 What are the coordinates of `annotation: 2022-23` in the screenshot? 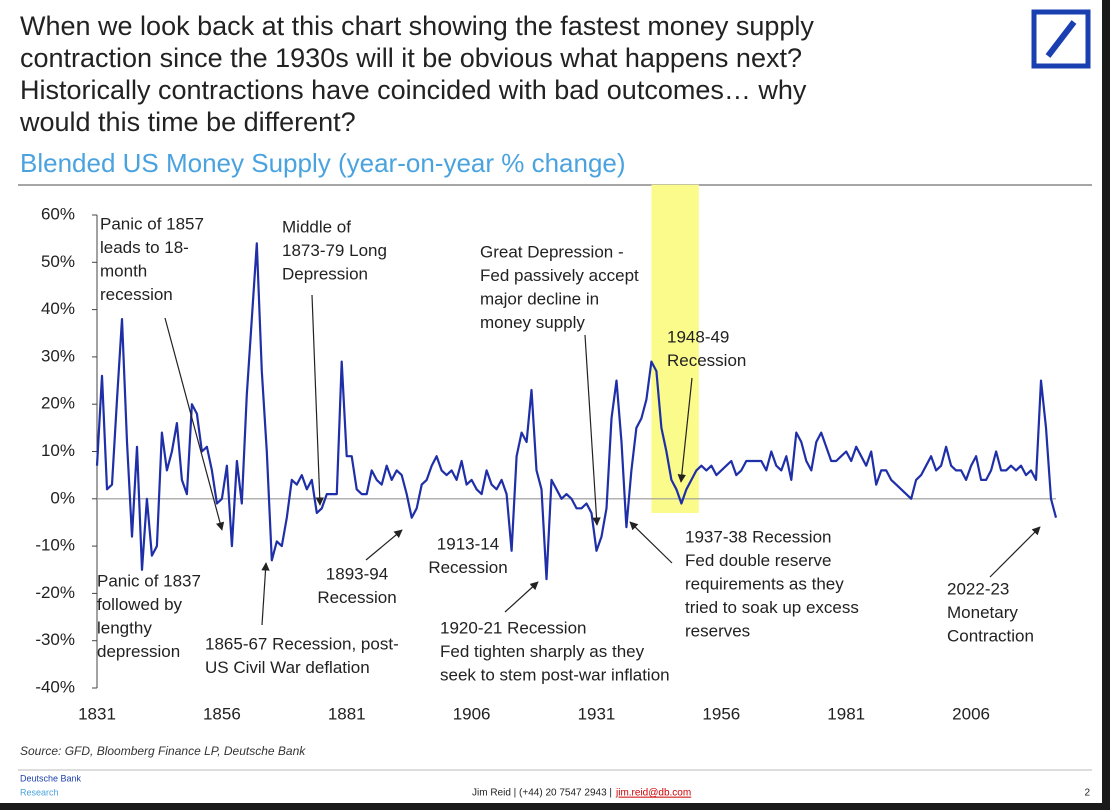 It's located at (978, 588).